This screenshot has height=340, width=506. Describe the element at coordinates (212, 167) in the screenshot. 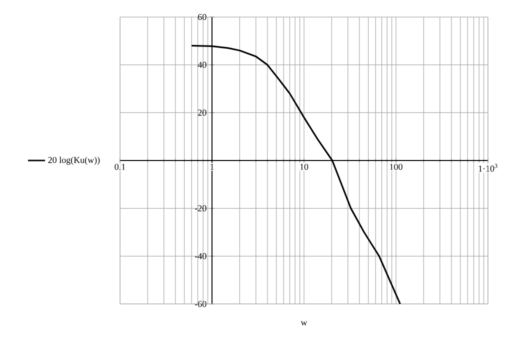

I see `x-tick-label: 1` at that location.